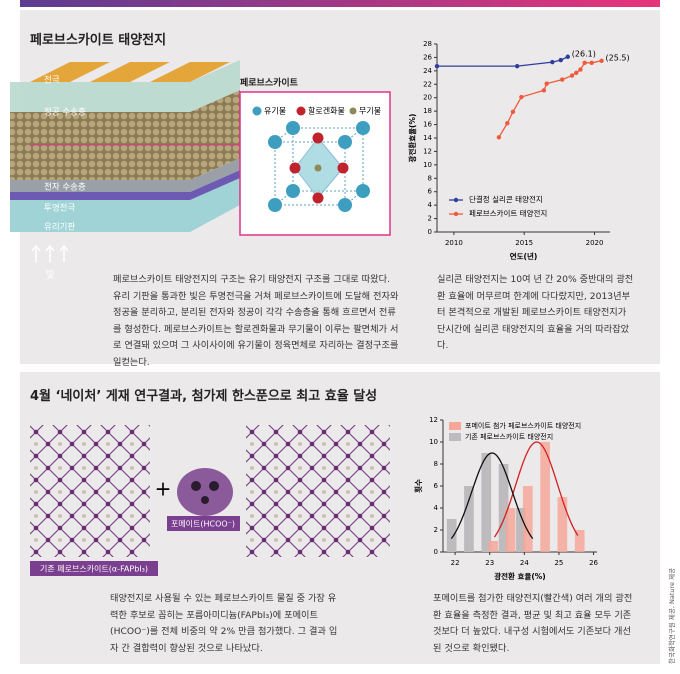 This screenshot has height=674, width=680. I want to click on x-tick-label: 25, so click(558, 563).